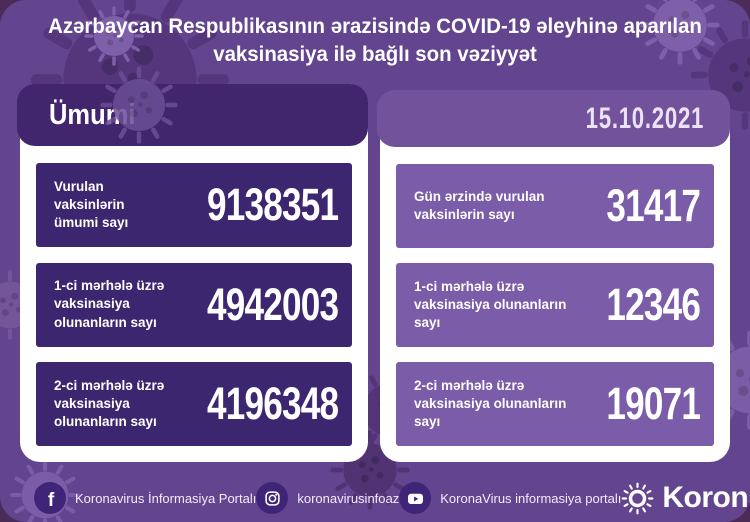 The image size is (750, 522). Describe the element at coordinates (415, 498) in the screenshot. I see `youtube-icon` at that location.